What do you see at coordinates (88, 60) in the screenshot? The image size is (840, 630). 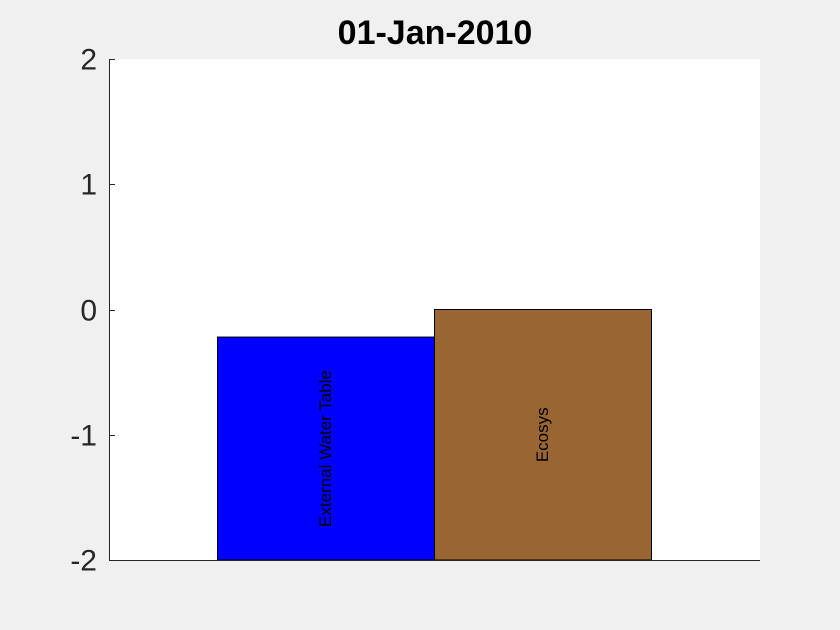 I see `y-tick-label: 2` at bounding box center [88, 60].